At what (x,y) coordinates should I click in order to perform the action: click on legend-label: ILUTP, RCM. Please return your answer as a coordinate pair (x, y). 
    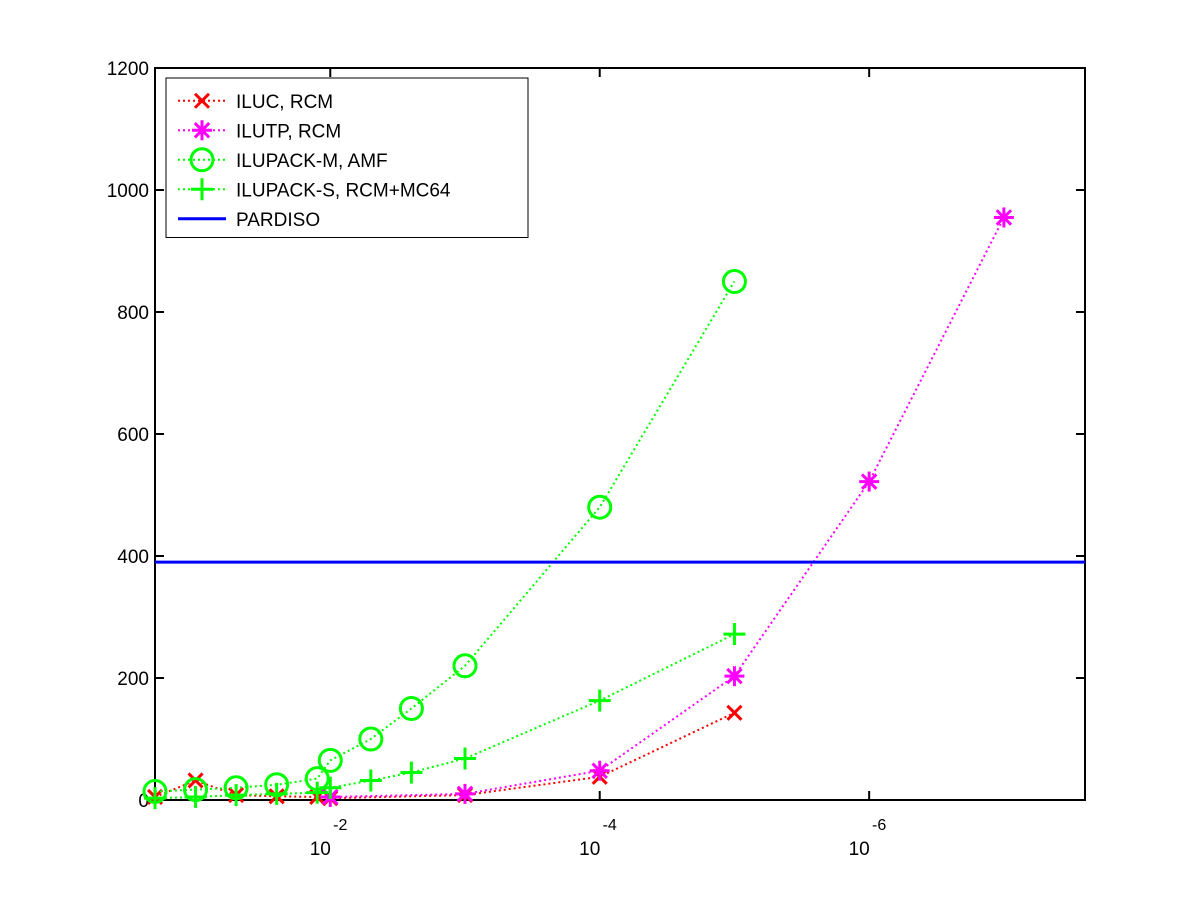
    Looking at the image, I should click on (288, 131).